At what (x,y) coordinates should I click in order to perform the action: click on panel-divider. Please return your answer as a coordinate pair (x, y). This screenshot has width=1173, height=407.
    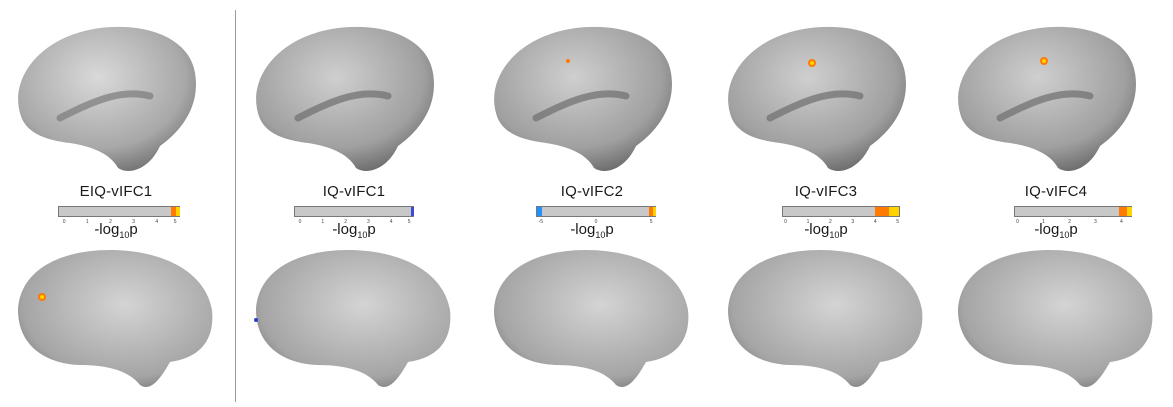
    Looking at the image, I should click on (235, 206).